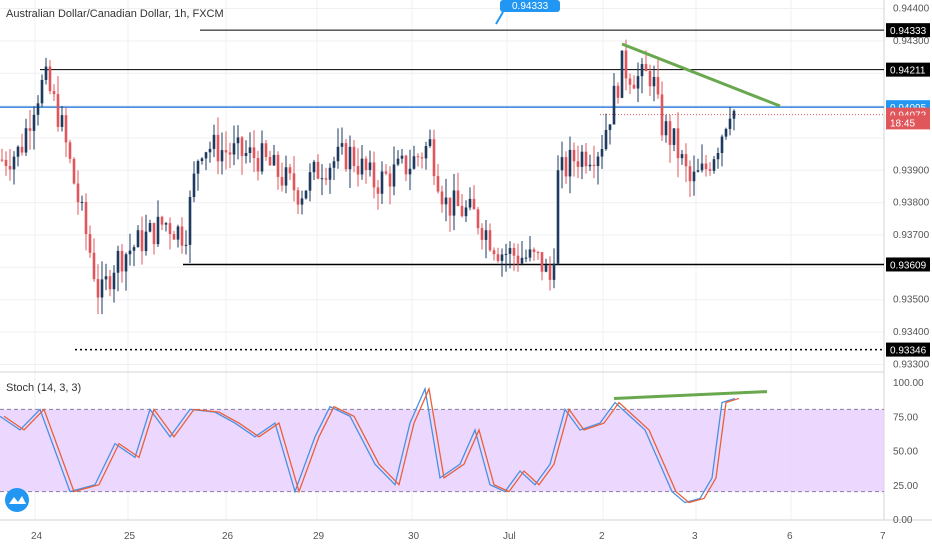 The height and width of the screenshot is (550, 932). I want to click on price-tick-label: 0.93500, so click(911, 300).